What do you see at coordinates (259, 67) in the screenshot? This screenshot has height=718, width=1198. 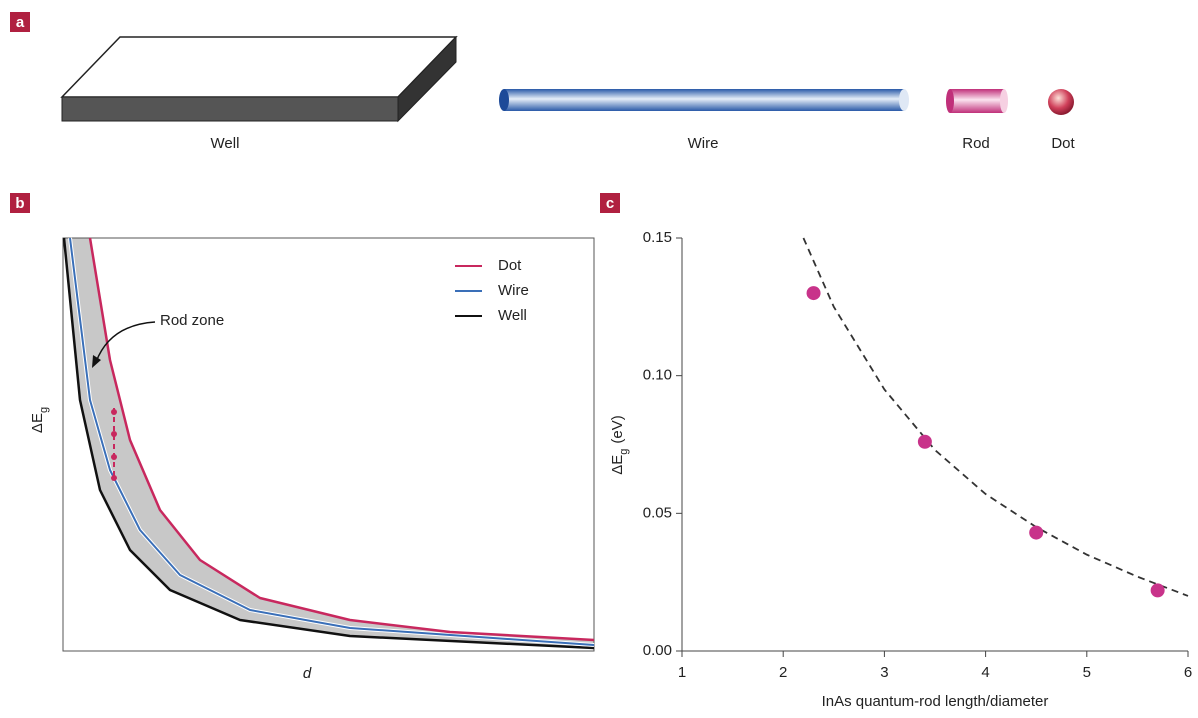 I see `well-top` at bounding box center [259, 67].